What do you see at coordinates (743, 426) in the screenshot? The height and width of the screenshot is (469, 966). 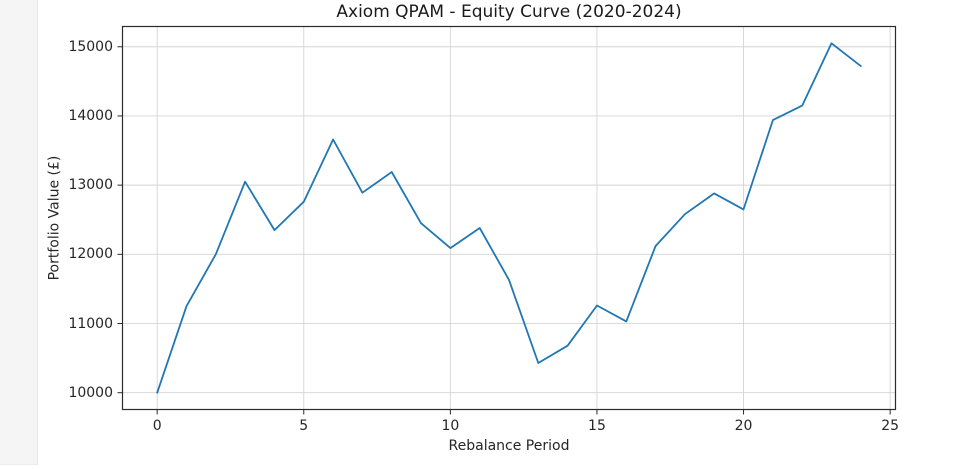 I see `x-tick-label: 20` at bounding box center [743, 426].